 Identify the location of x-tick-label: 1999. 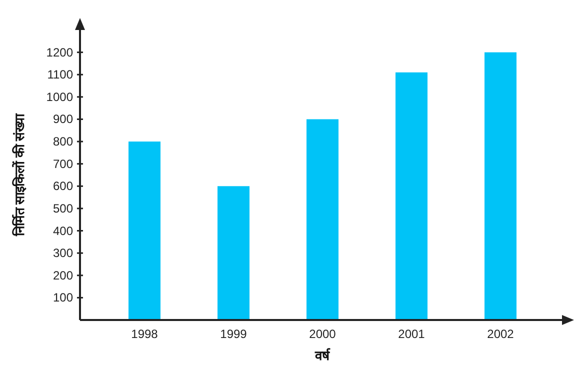
(234, 334).